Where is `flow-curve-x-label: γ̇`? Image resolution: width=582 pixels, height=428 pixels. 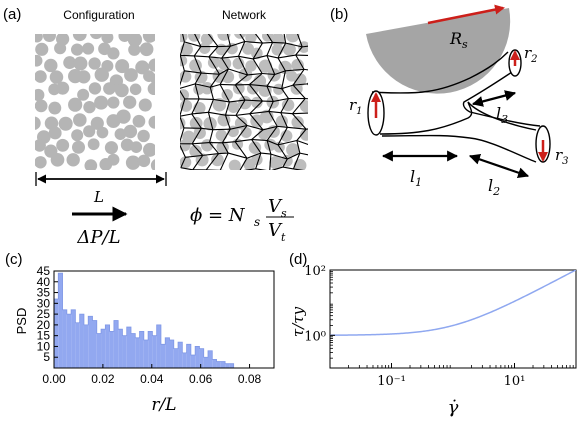 flow-curve-x-label: γ̇ is located at coordinates (453, 407).